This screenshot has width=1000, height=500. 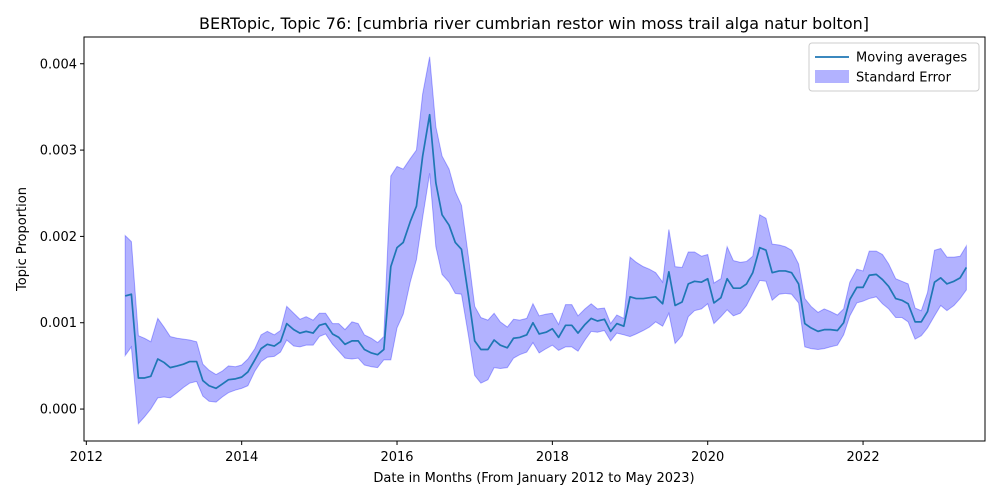 What do you see at coordinates (707, 457) in the screenshot?
I see `x-tick-label: 2020` at bounding box center [707, 457].